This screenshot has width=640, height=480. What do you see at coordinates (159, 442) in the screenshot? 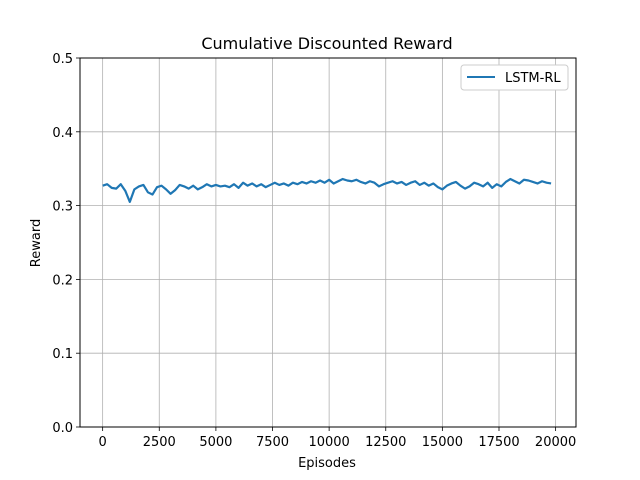
I see `x-tick-label: 2500` at bounding box center [159, 442].